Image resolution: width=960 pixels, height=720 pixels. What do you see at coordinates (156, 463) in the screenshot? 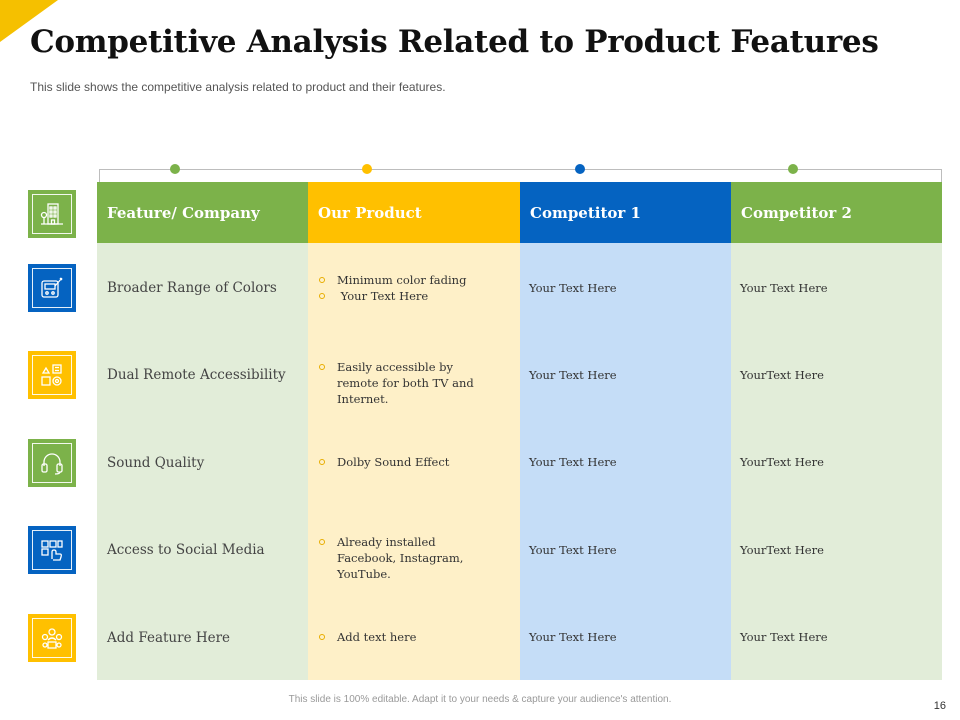
I see `feature-label: Sound Quality` at bounding box center [156, 463].